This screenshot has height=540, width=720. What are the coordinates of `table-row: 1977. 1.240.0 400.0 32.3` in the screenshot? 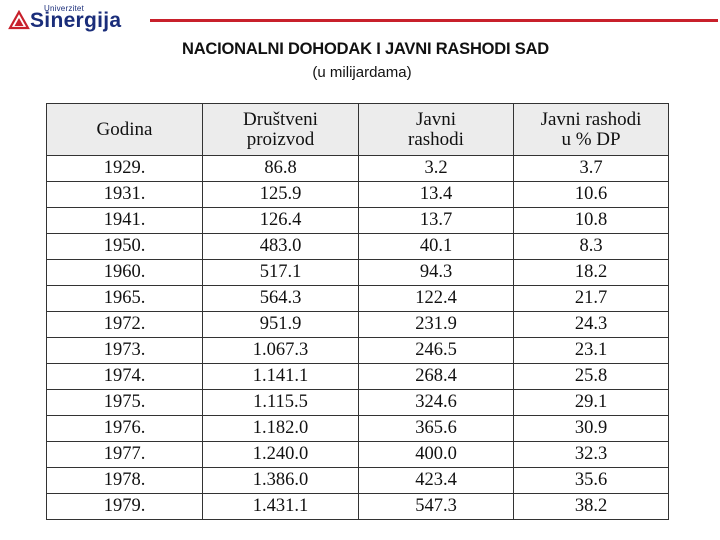 It's located at (357, 454).